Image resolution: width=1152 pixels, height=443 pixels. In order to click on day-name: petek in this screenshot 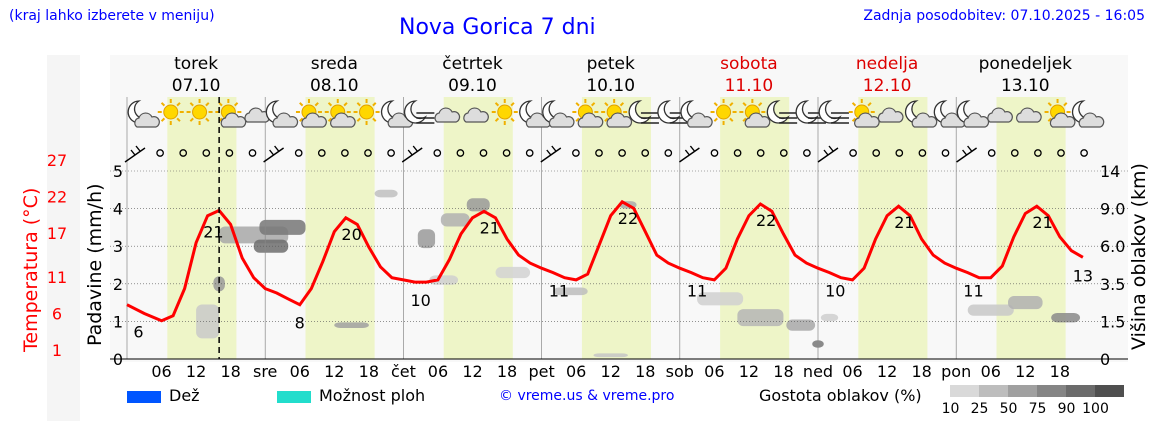, I will do `click(611, 64)`.